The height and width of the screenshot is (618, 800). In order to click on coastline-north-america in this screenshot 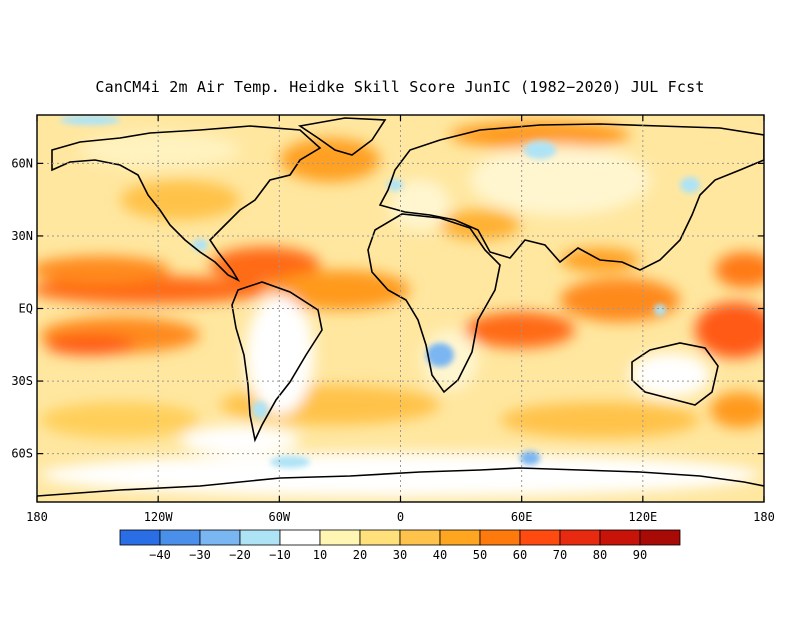, I will do `click(186, 203)`.